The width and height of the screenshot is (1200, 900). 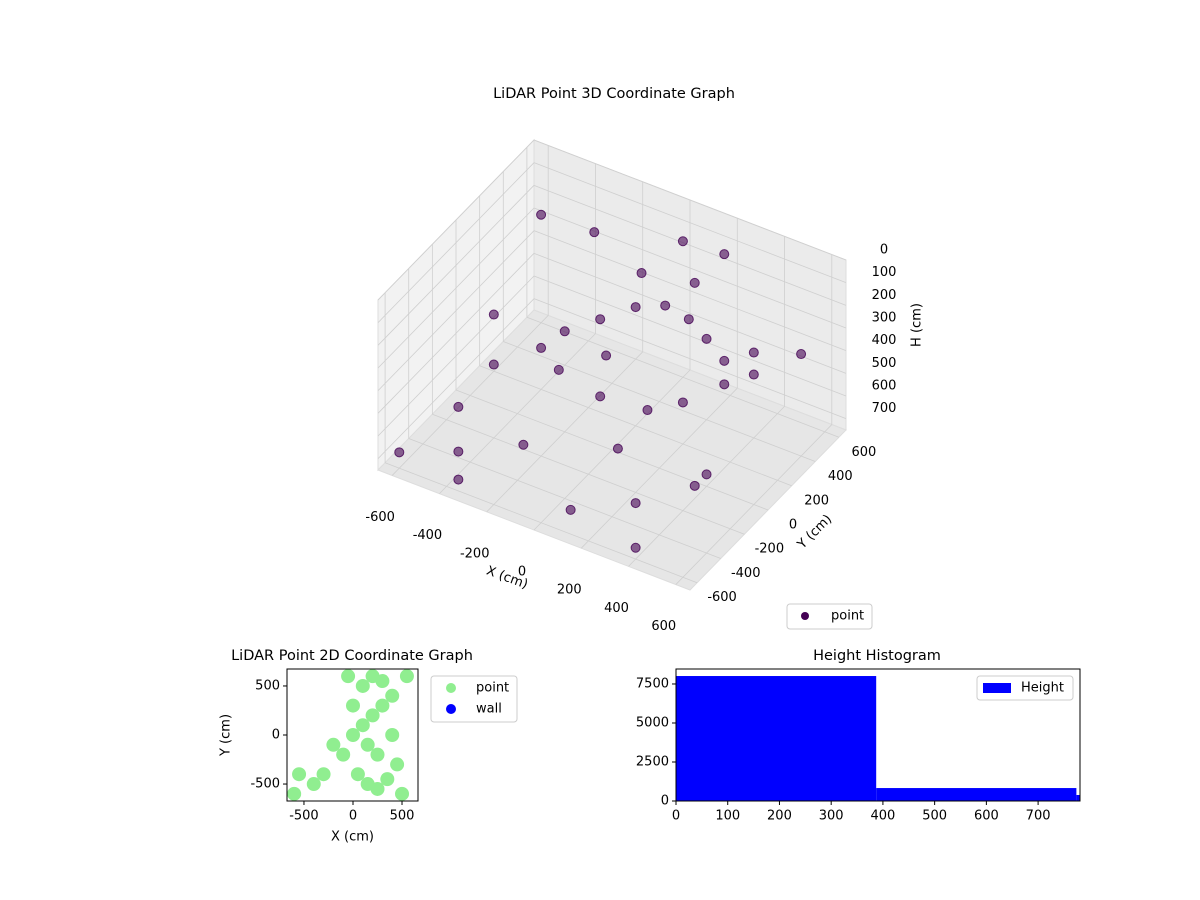 What do you see at coordinates (997, 688) in the screenshot?
I see `legend-swatch` at bounding box center [997, 688].